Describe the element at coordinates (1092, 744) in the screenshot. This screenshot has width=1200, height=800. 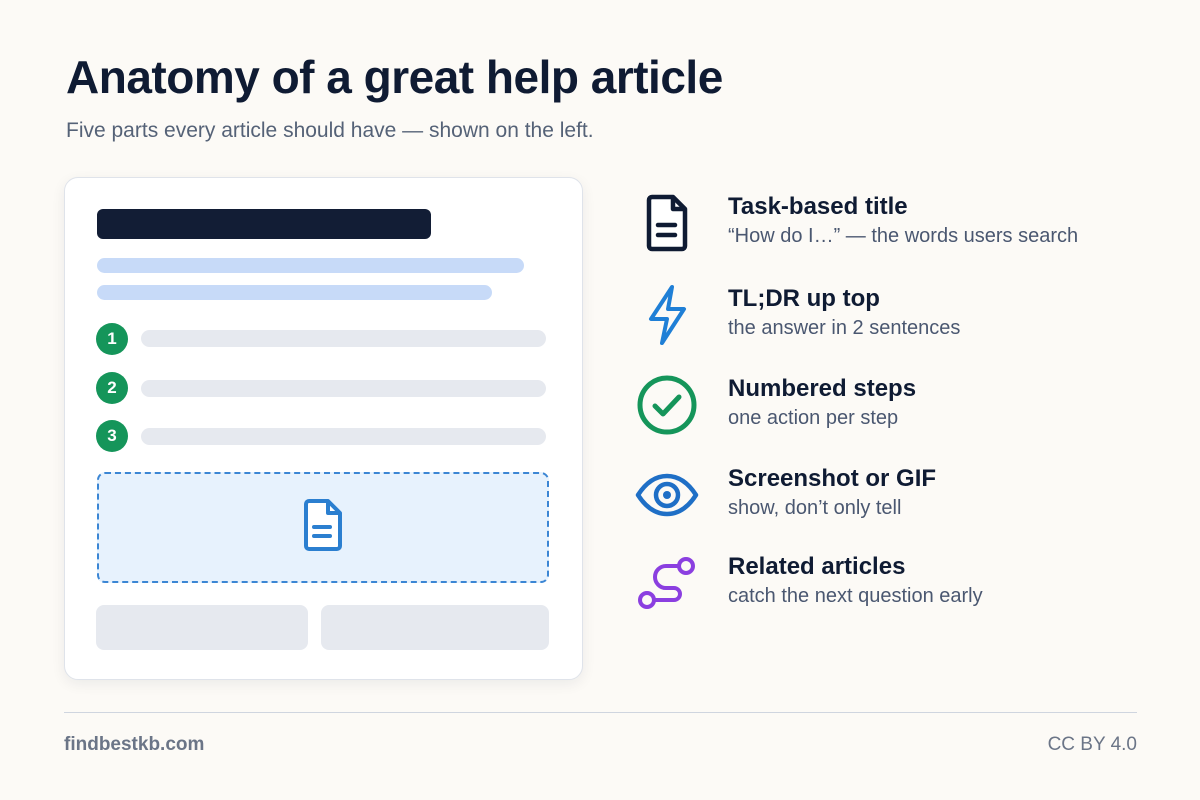
I see `footer-license: CC BY 4.0` at that location.